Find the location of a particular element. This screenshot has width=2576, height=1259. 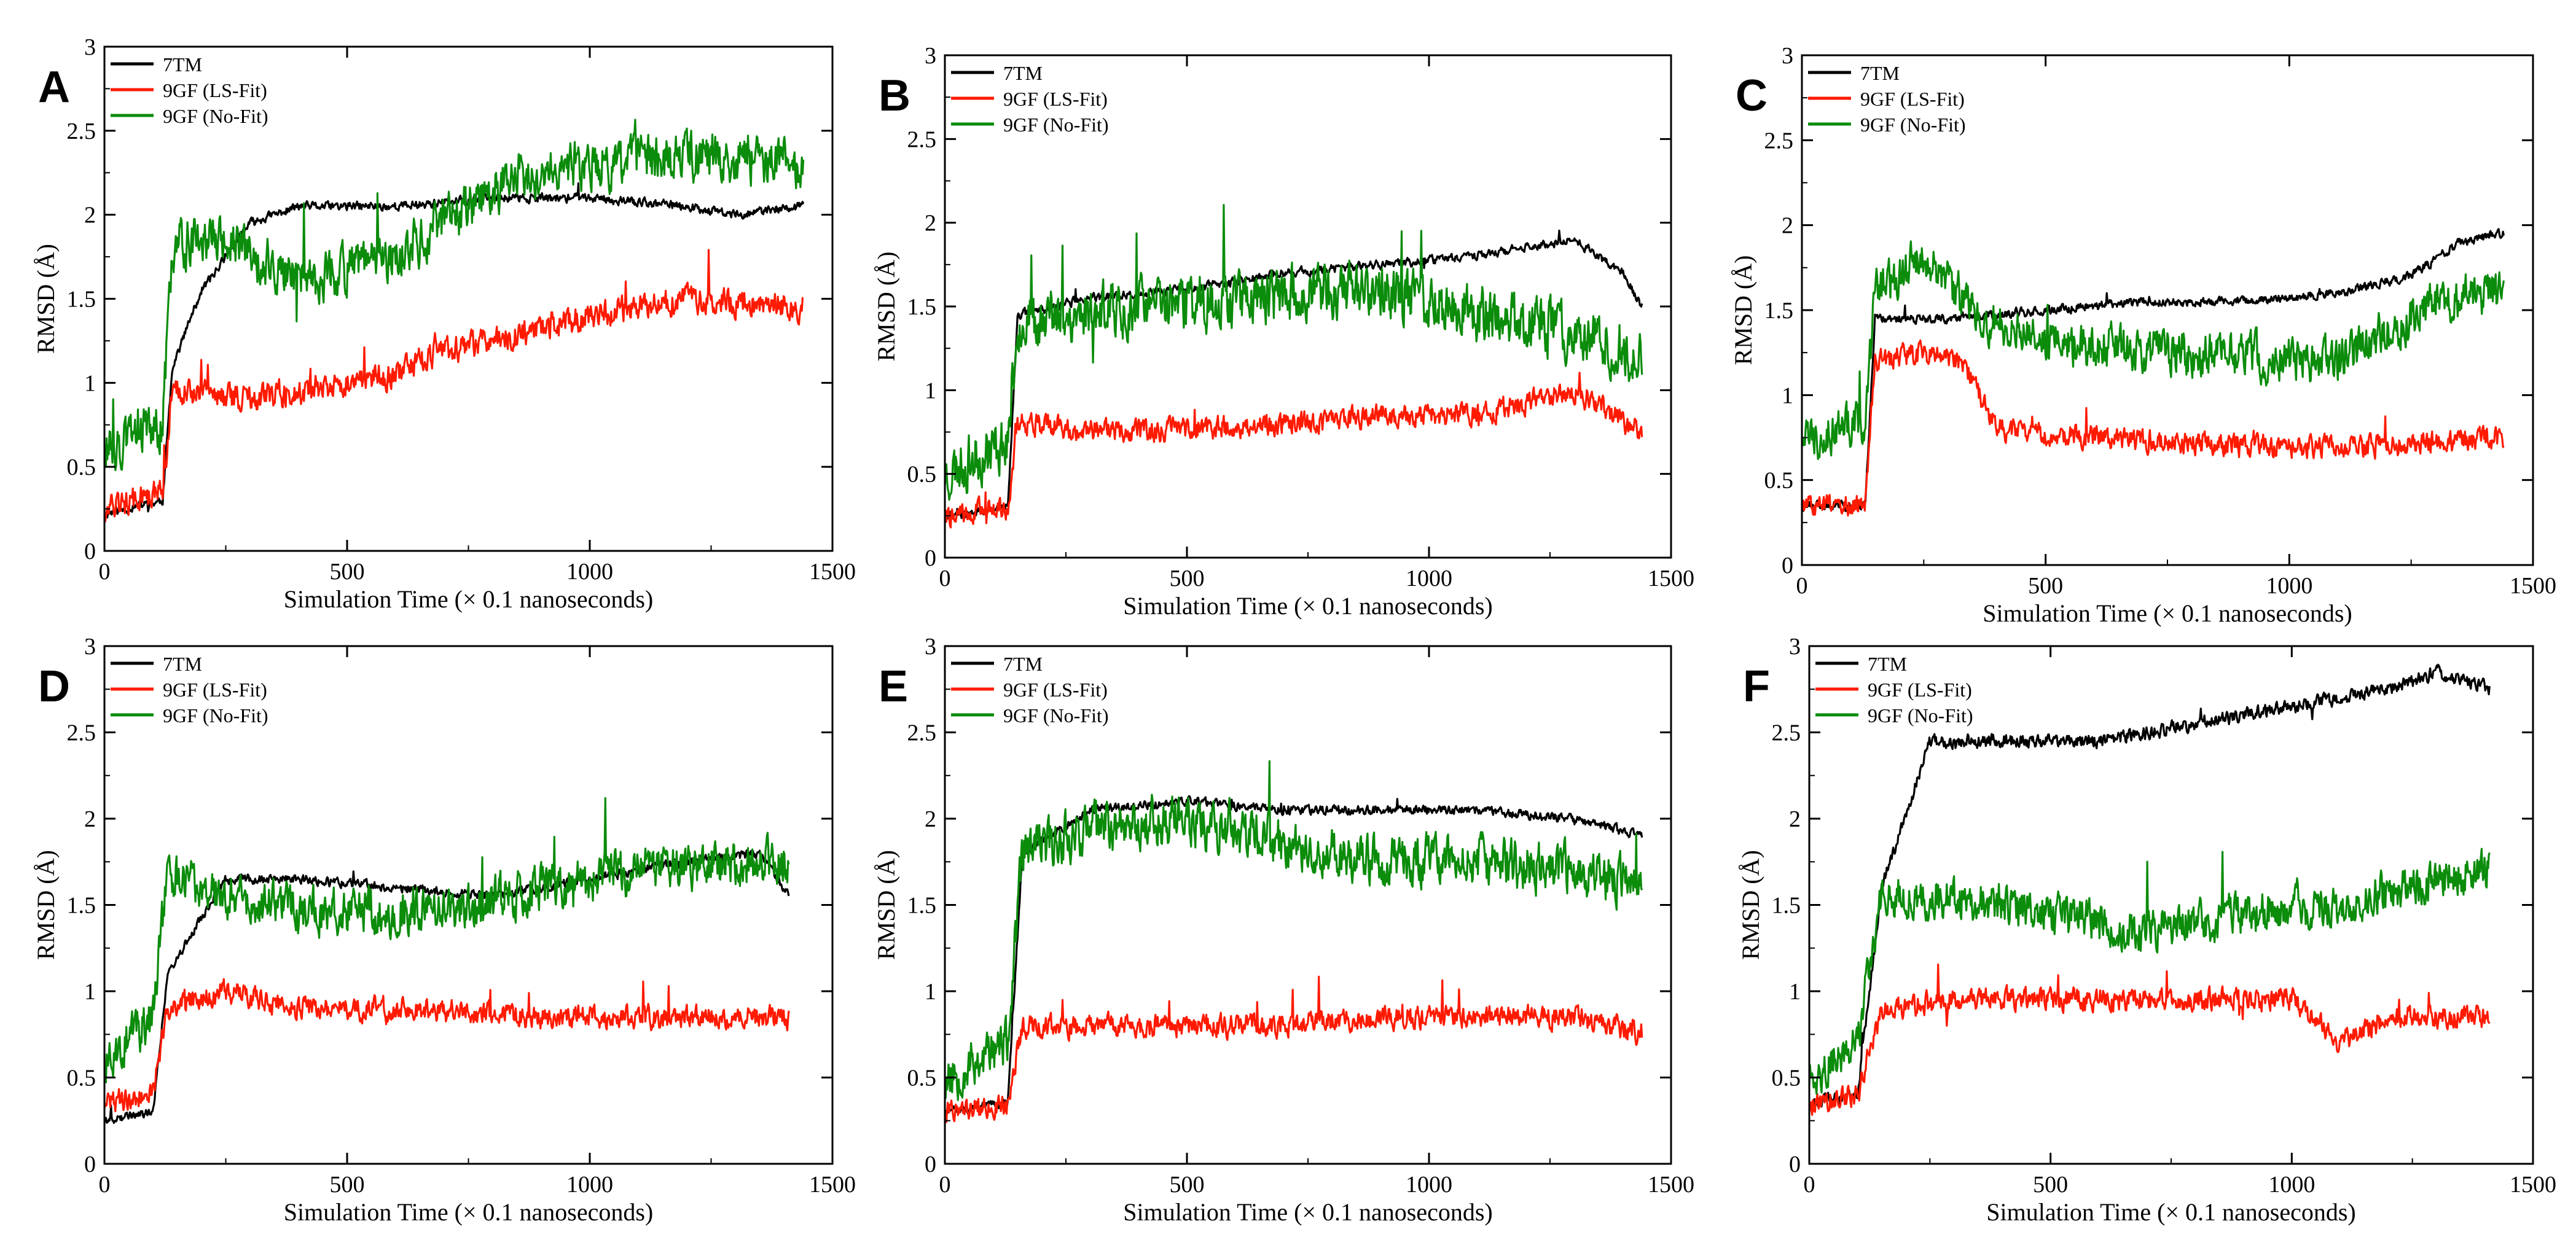

panel-letter: C is located at coordinates (1752, 95).